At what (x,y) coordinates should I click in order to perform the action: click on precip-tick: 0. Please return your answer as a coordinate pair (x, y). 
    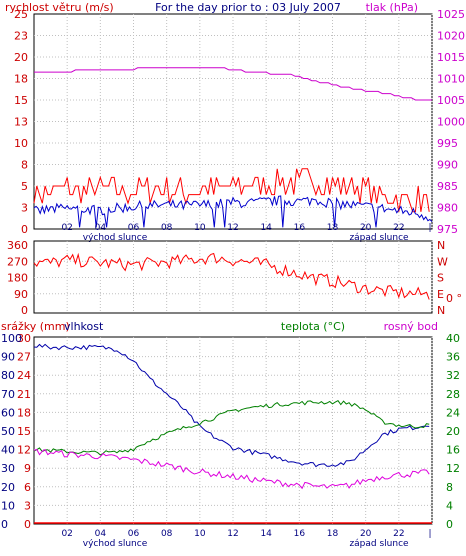
    Looking at the image, I should click on (27, 524).